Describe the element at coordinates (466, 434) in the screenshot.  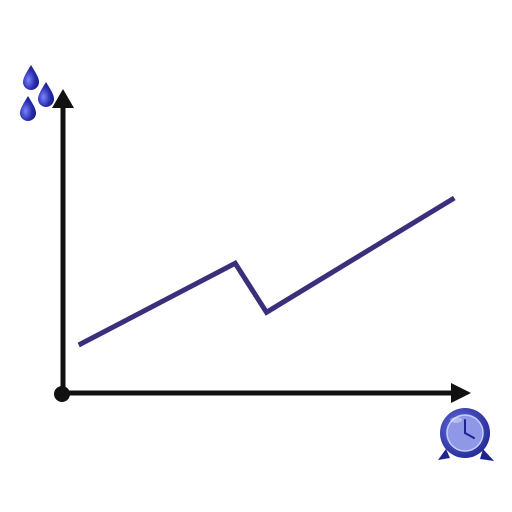
I see `clock-icon` at that location.